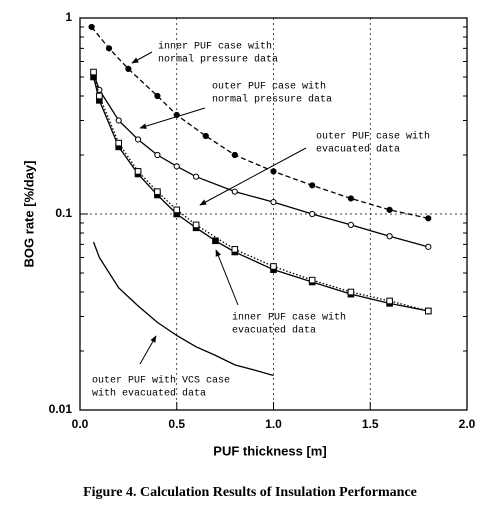 The height and width of the screenshot is (510, 500). What do you see at coordinates (80, 424) in the screenshot?
I see `x-tick-label: 0.0` at bounding box center [80, 424].